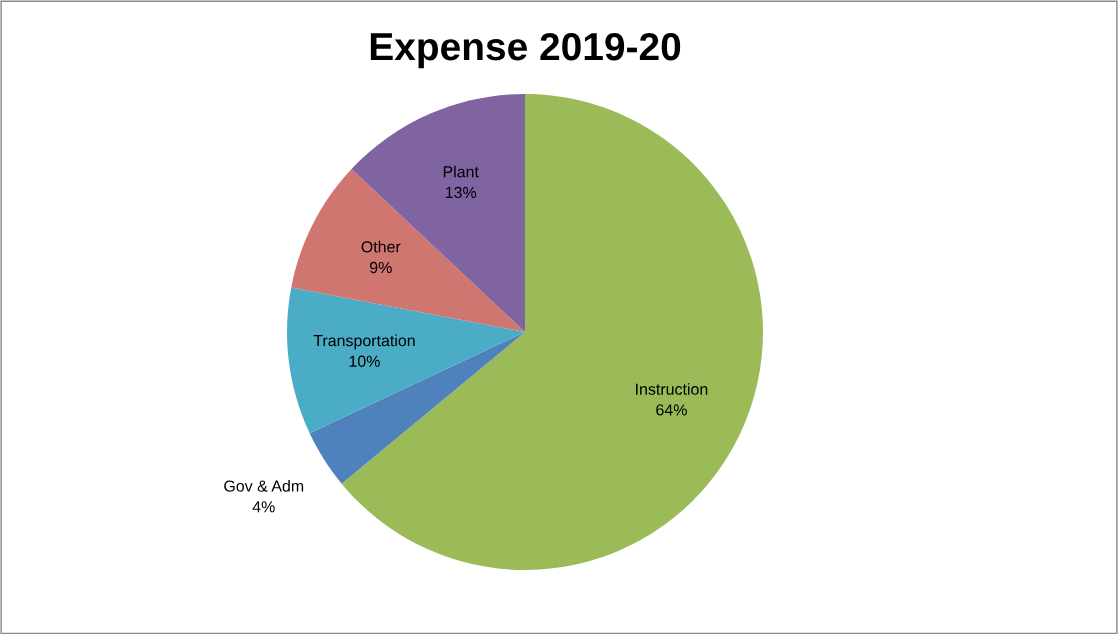 The height and width of the screenshot is (634, 1118). What do you see at coordinates (364, 361) in the screenshot?
I see `data-label: 10%` at bounding box center [364, 361].